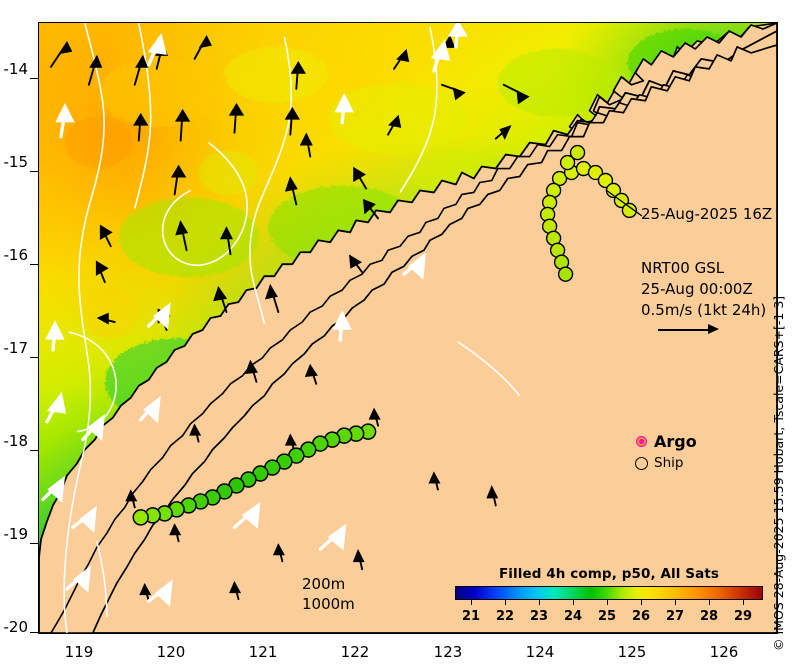 The width and height of the screenshot is (810, 672). I want to click on lat-tick: -17, so click(16, 348).